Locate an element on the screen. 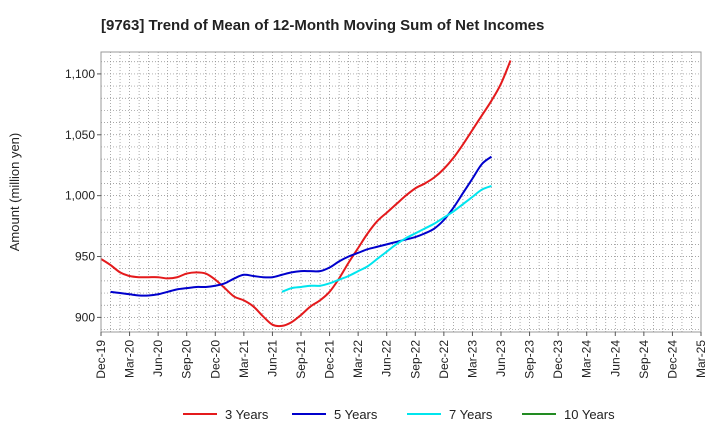 The height and width of the screenshot is (440, 720). x-tick-label: Sep-23 is located at coordinates (530, 359).